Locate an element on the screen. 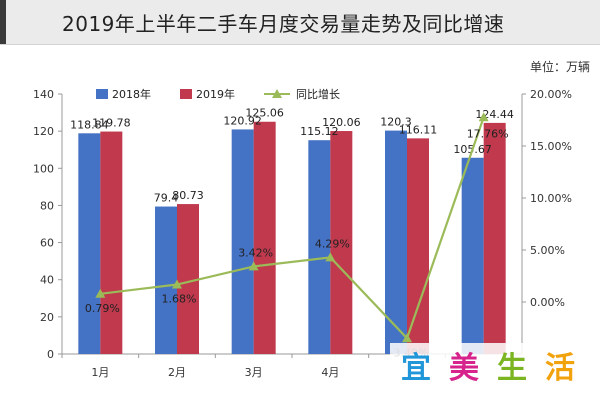 This screenshot has height=405, width=600. y-tick-label-left: 140 is located at coordinates (43, 94).